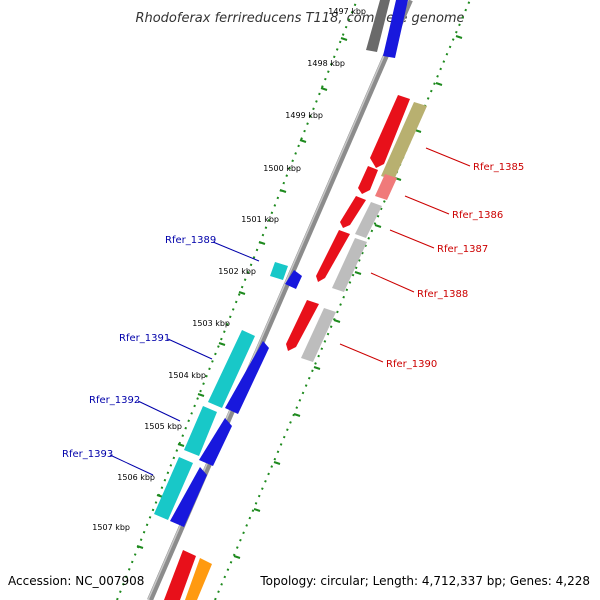  What do you see at coordinates (378, 26) in the screenshot?
I see `gene-arrow-darkgray` at bounding box center [378, 26].